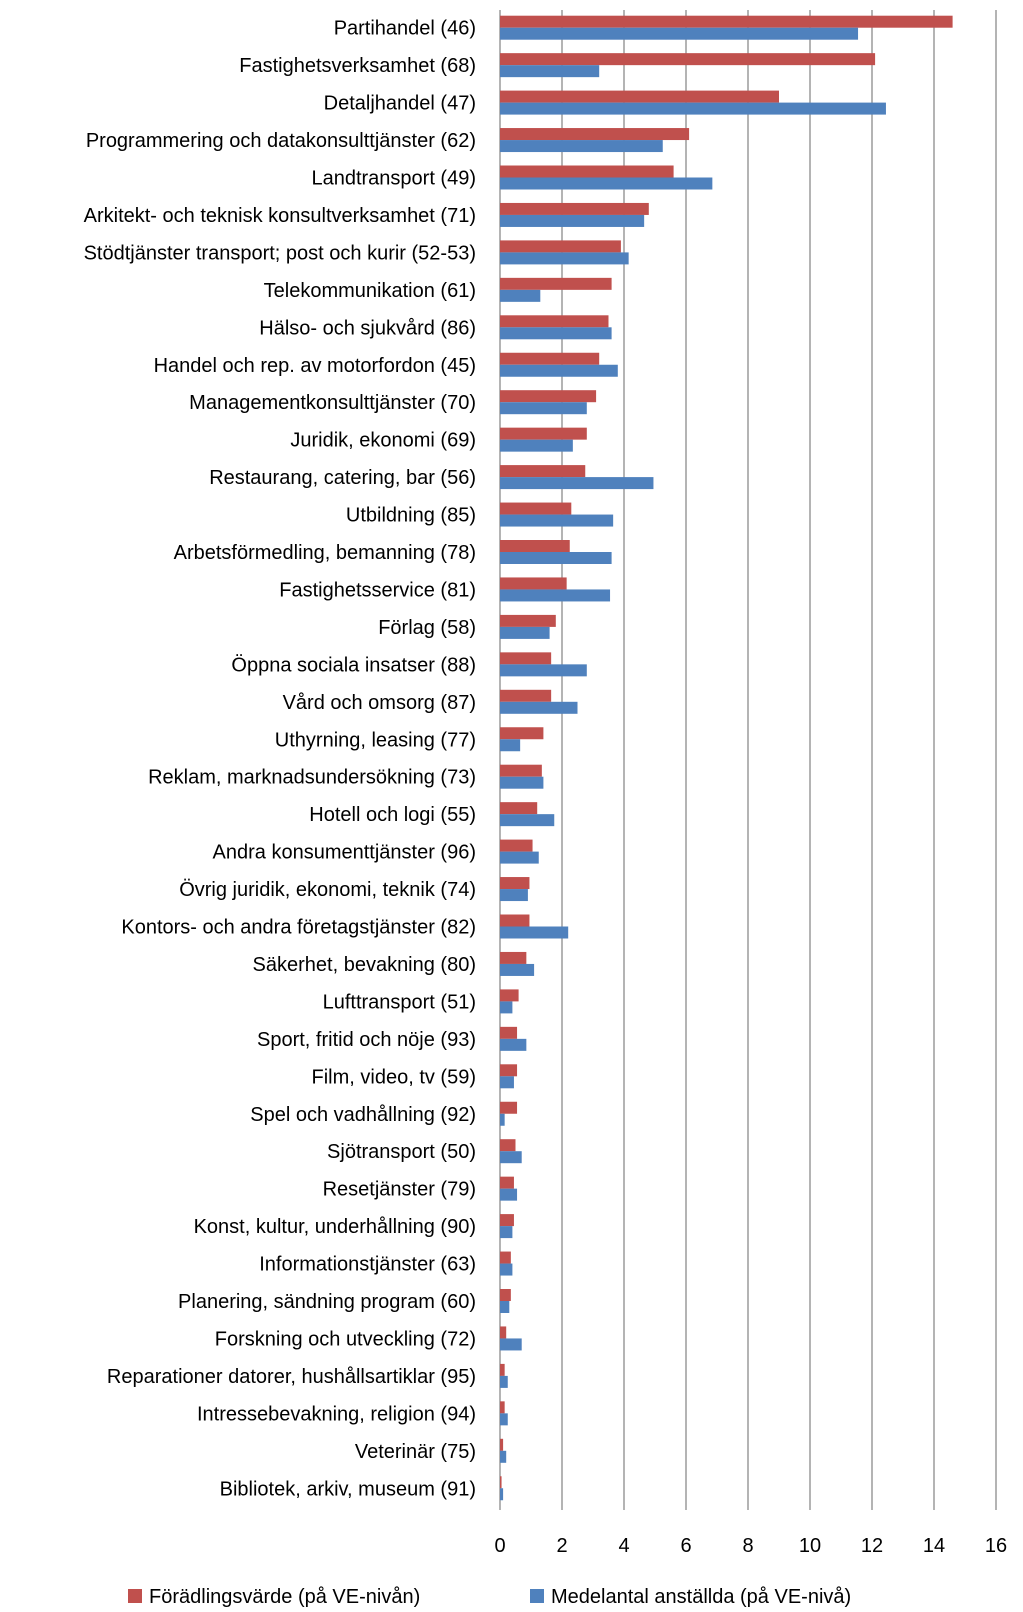 This screenshot has height=1612, width=1023. I want to click on category-label: Handel och rep. av motorfordon (45), so click(315, 366).